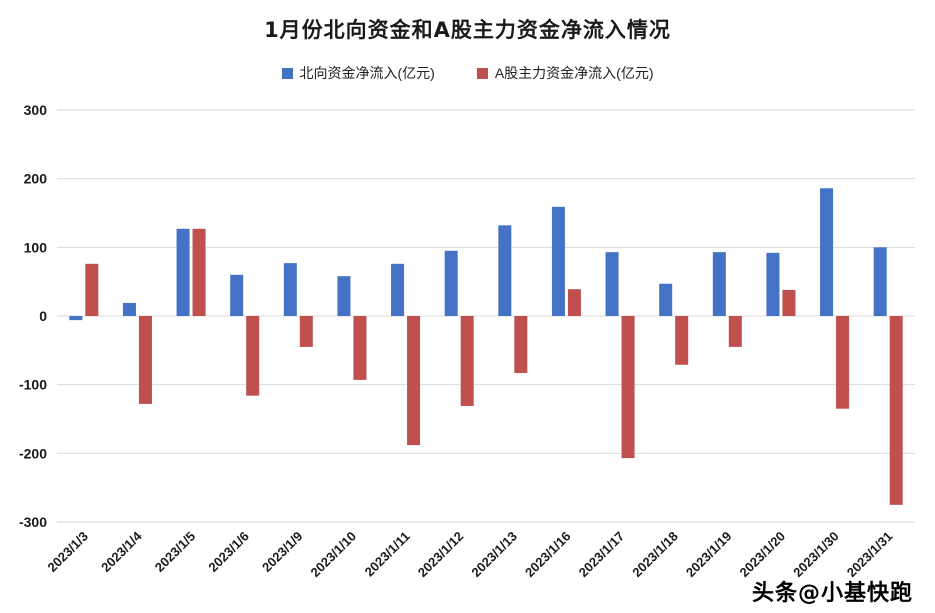  What do you see at coordinates (36, 110) in the screenshot?
I see `y-axis-label: 300` at bounding box center [36, 110].